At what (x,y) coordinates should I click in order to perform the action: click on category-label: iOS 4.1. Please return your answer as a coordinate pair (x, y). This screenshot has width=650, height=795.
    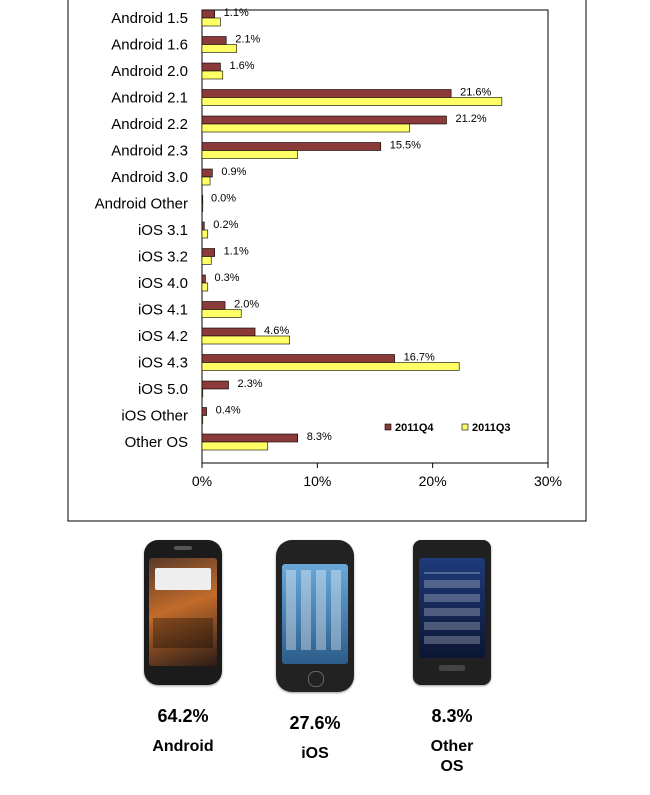
    Looking at the image, I should click on (163, 310).